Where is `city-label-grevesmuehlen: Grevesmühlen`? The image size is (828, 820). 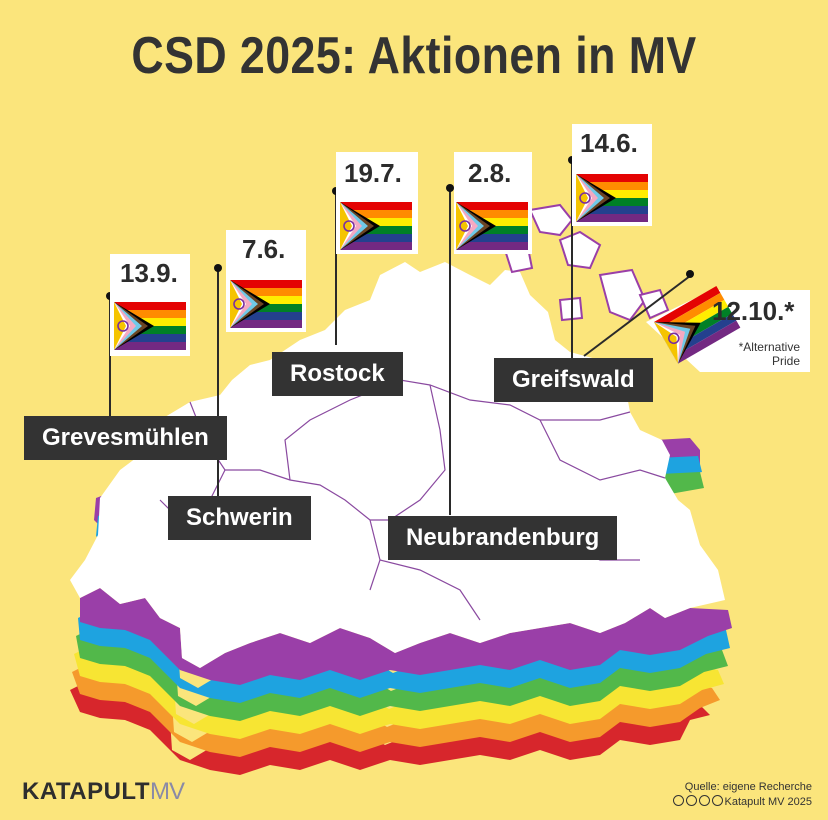
city-label-grevesmuehlen: Grevesmühlen is located at coordinates (125, 438).